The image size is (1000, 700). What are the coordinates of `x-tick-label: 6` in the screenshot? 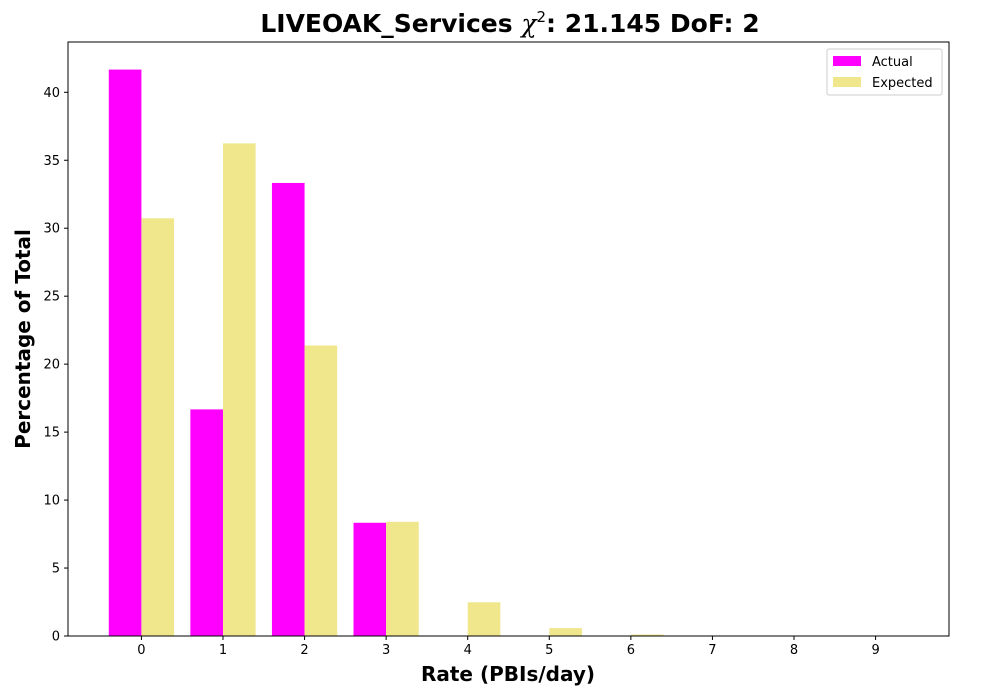 It's located at (631, 650).